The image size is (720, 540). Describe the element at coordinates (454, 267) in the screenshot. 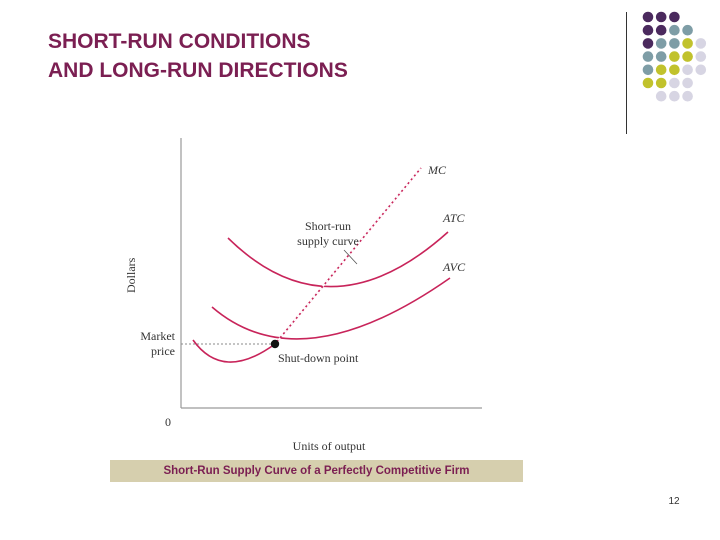

I see `avc-curve-label: AVC` at that location.